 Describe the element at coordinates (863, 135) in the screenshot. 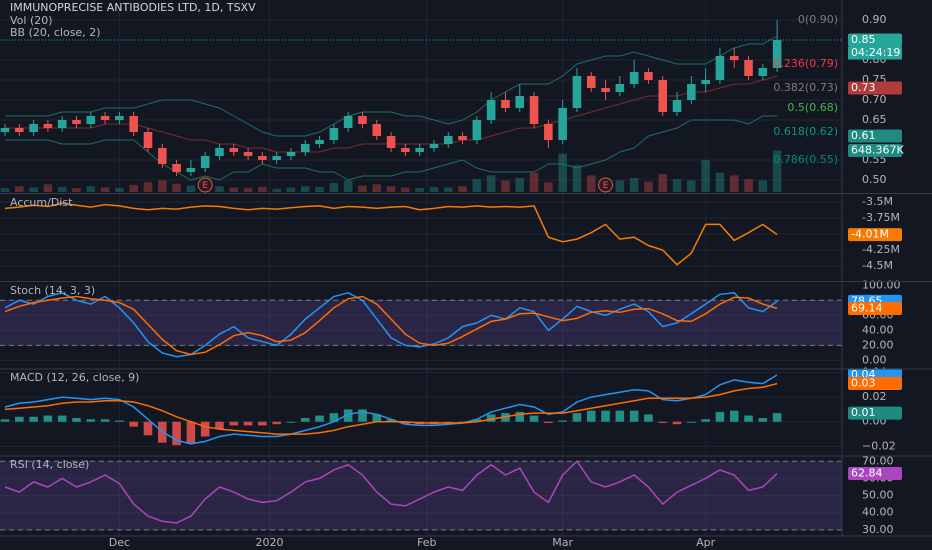

I see `last-value-label: 0.61` at that location.